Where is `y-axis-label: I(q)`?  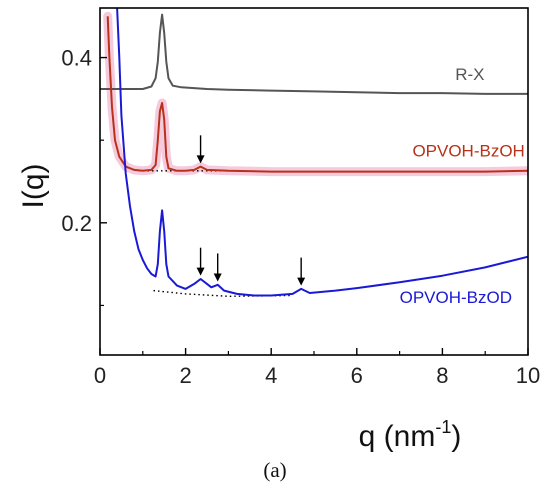
y-axis-label: I(q) is located at coordinates (33, 186).